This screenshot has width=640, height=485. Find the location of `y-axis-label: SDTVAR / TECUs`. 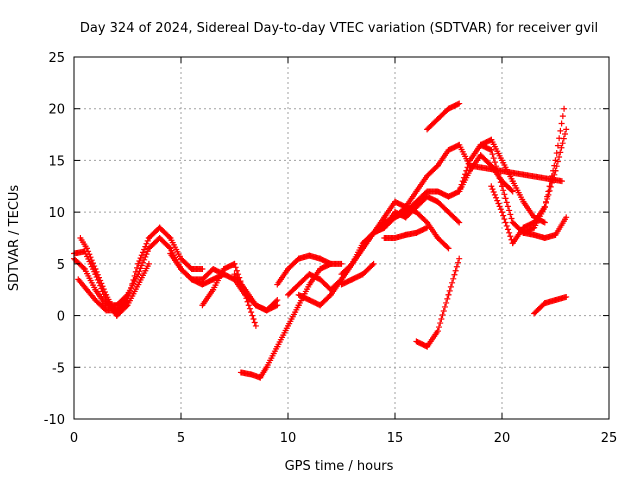

y-axis-label: SDTVAR / TECUs is located at coordinates (14, 238).